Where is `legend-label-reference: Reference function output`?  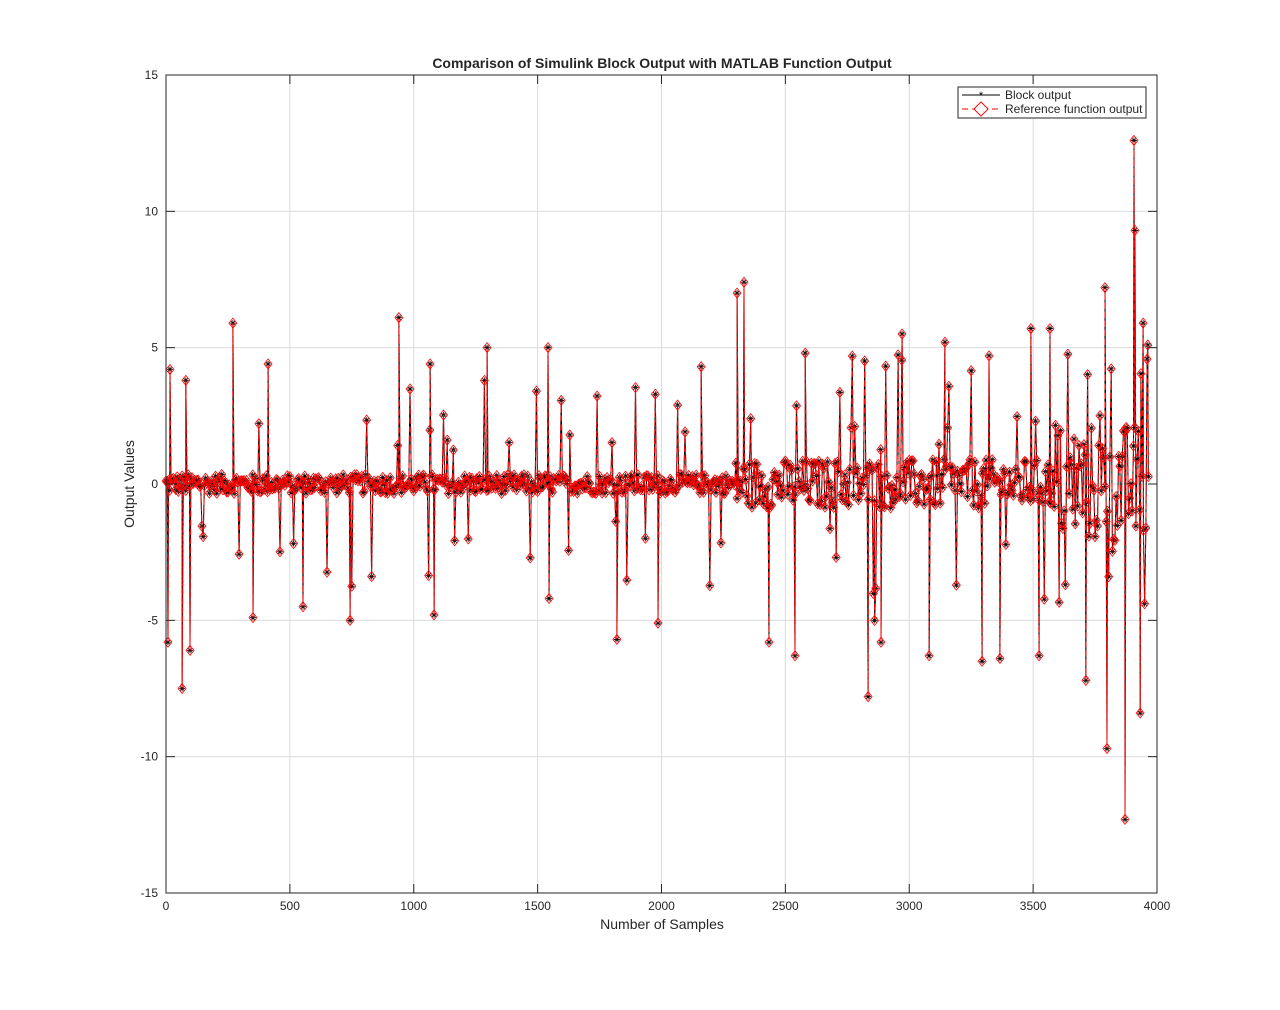
legend-label-reference: Reference function output is located at coordinates (1074, 109).